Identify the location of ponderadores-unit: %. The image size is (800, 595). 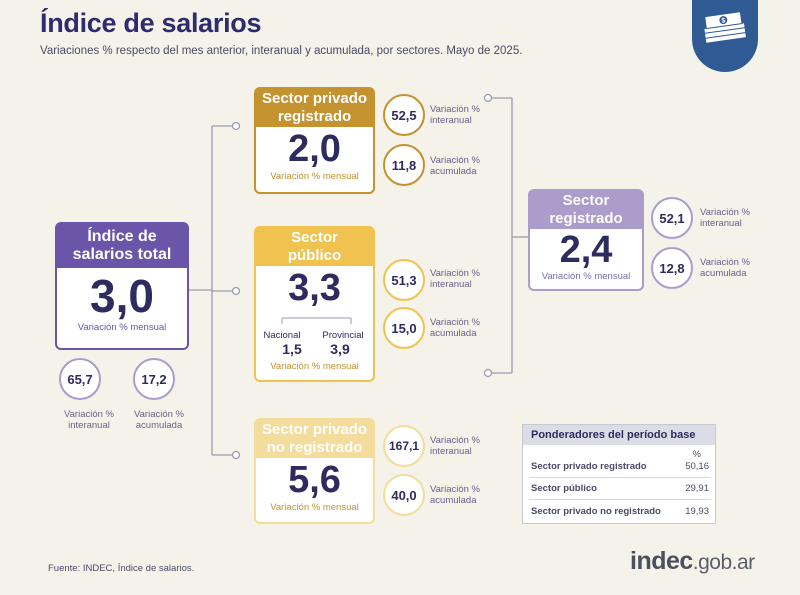
(696, 454).